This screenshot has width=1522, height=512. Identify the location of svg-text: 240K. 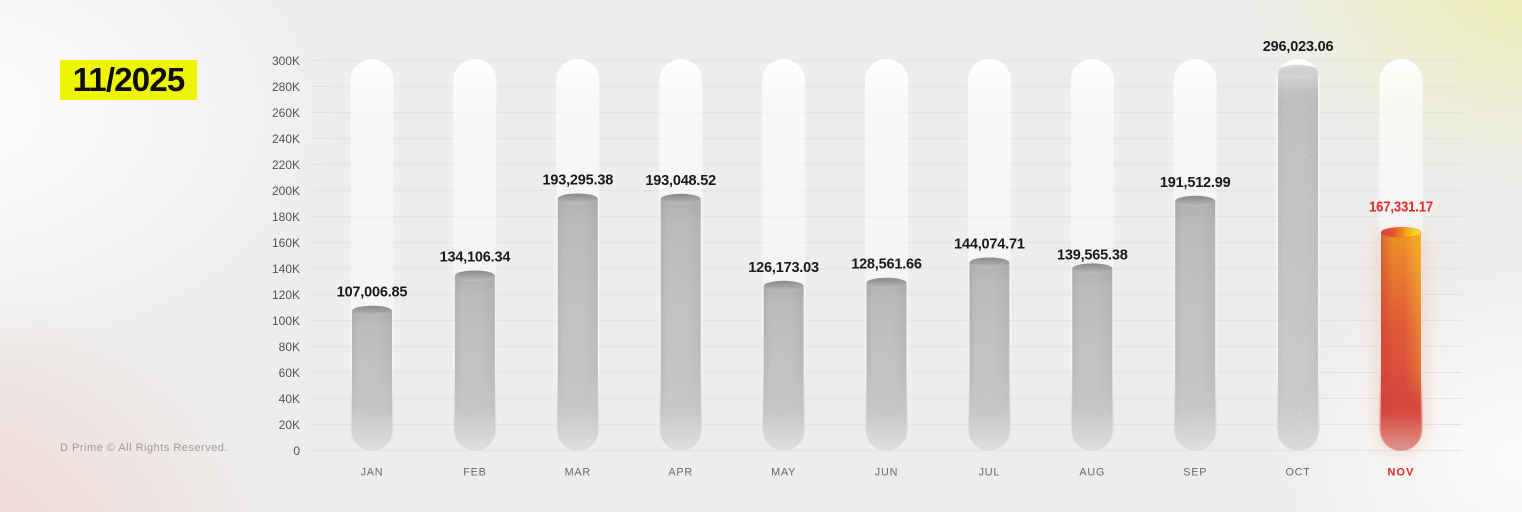
(286, 139).